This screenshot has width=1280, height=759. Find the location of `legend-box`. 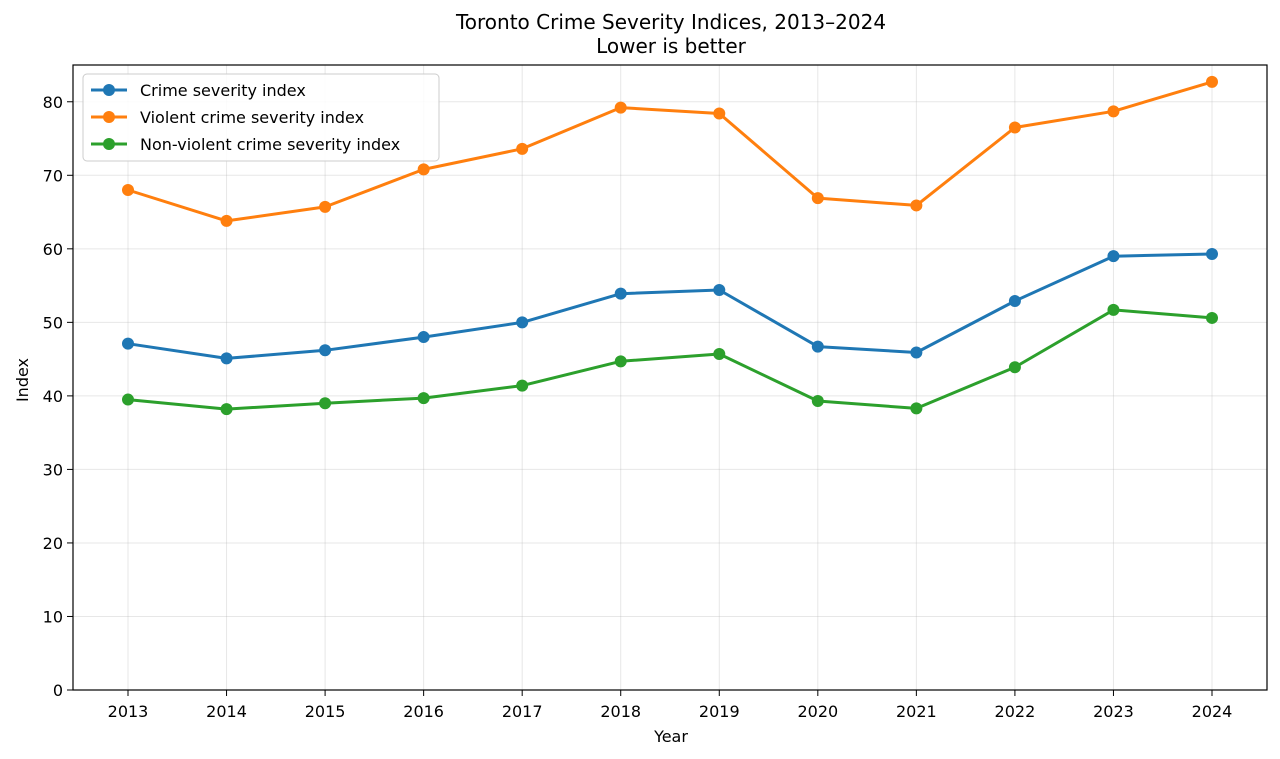

legend-box is located at coordinates (261, 117).